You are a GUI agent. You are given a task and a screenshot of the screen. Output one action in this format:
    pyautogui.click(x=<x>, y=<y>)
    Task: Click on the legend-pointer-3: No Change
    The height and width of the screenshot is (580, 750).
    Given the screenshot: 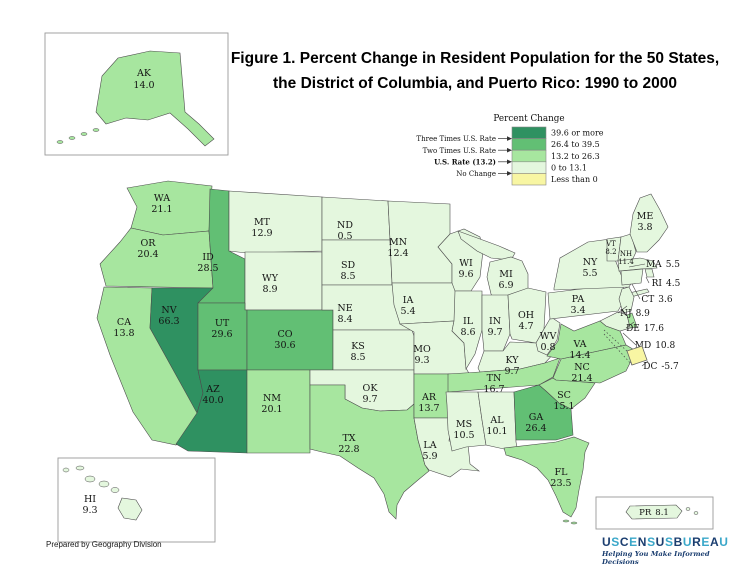 What is the action you would take?
    pyautogui.click(x=476, y=174)
    